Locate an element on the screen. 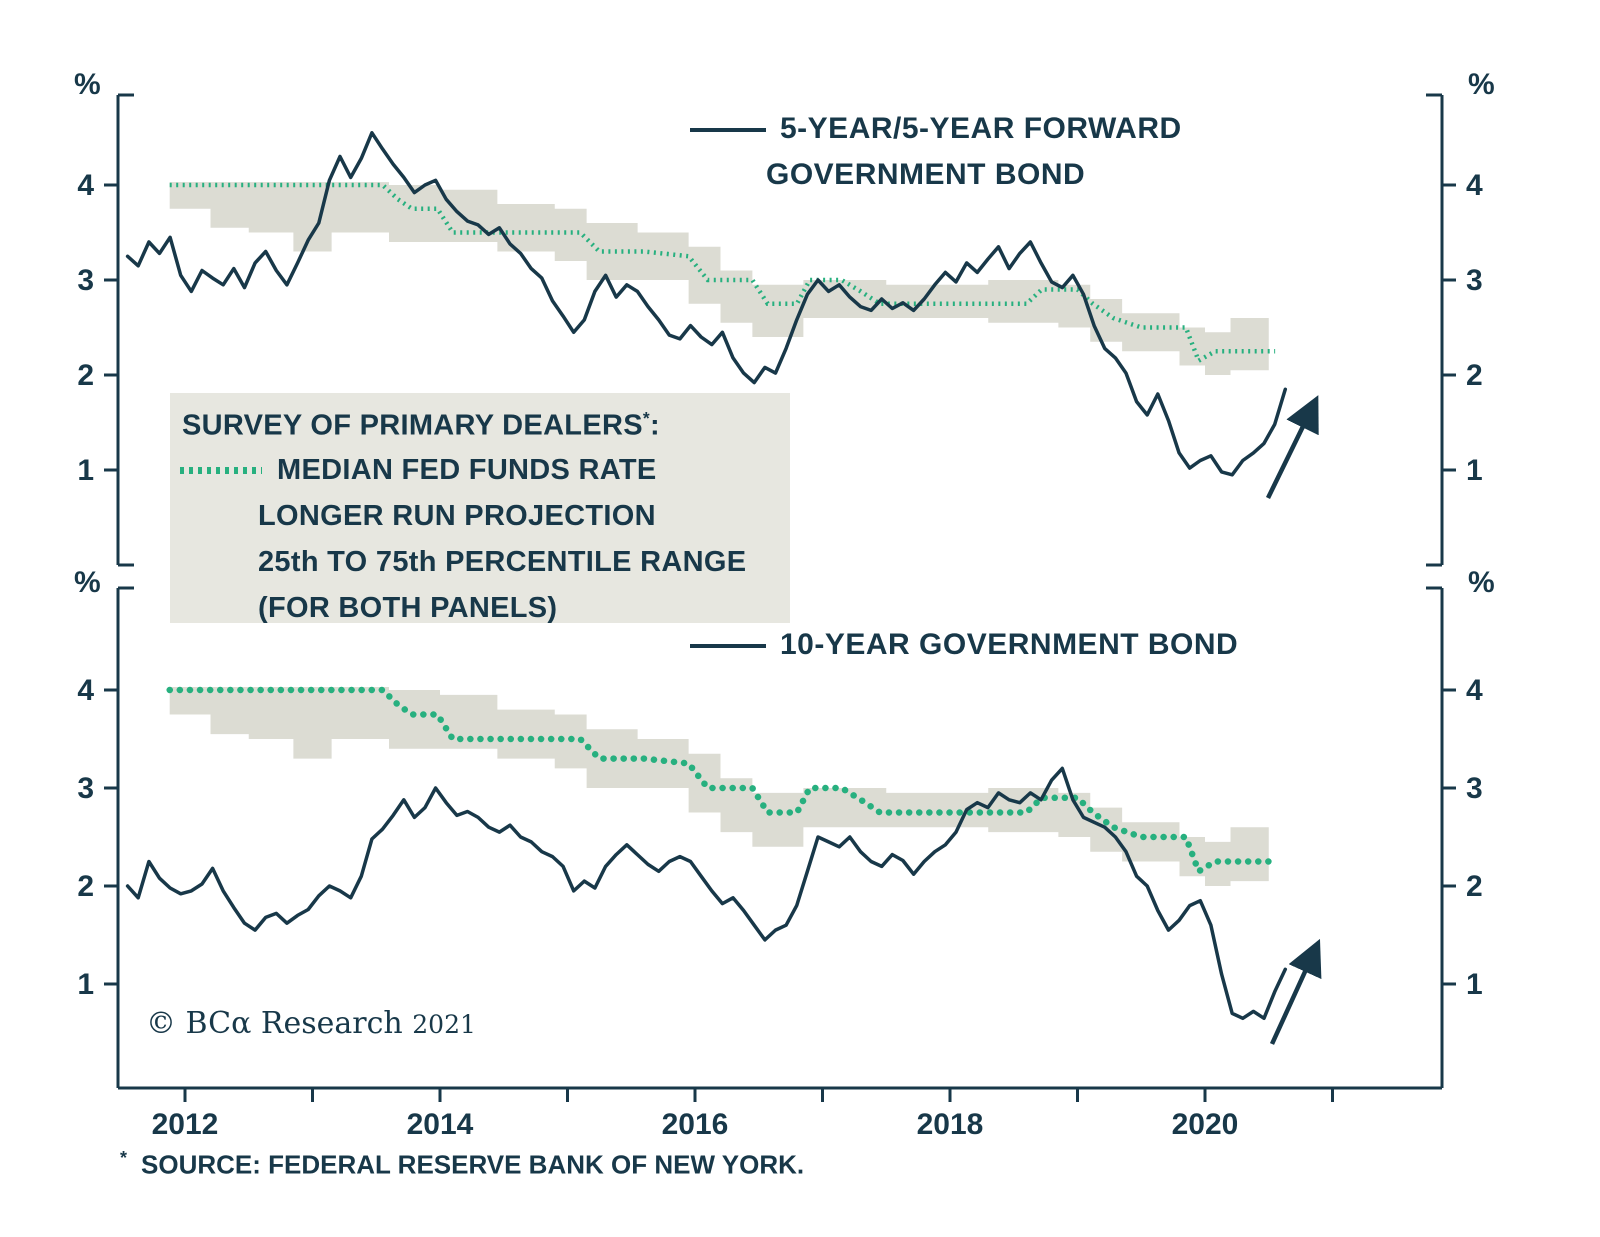 This screenshot has height=1237, width=1600. x-tick-label: 2012 is located at coordinates (185, 1124).